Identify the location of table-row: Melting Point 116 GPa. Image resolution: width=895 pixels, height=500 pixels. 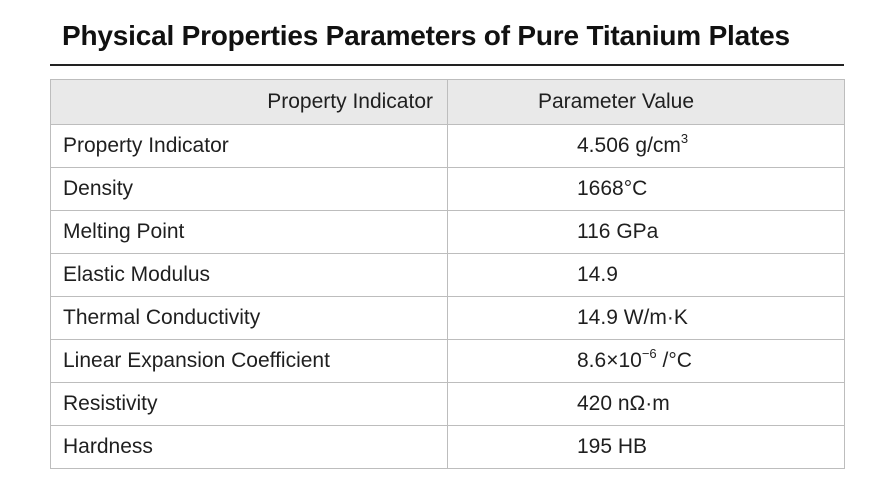
(447, 232).